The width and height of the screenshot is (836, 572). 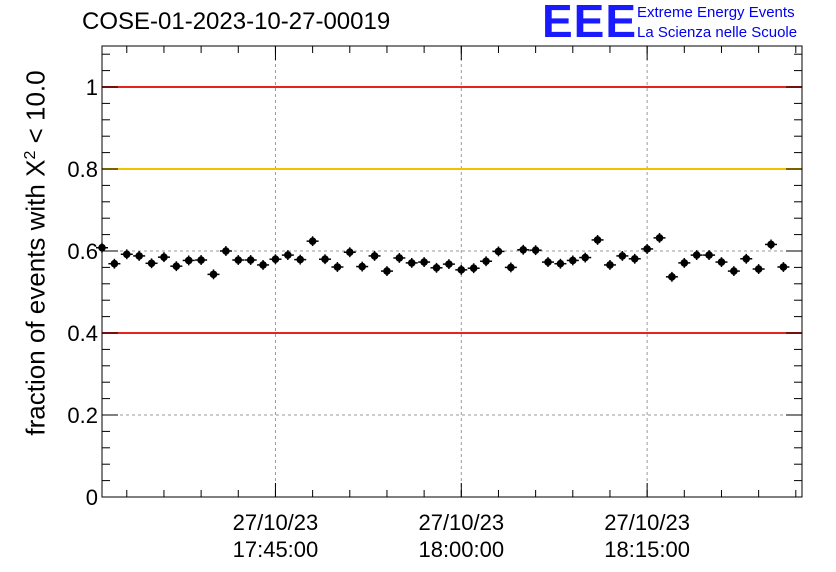 I want to click on x-tick-time-label: 18:15:00, so click(x=647, y=549).